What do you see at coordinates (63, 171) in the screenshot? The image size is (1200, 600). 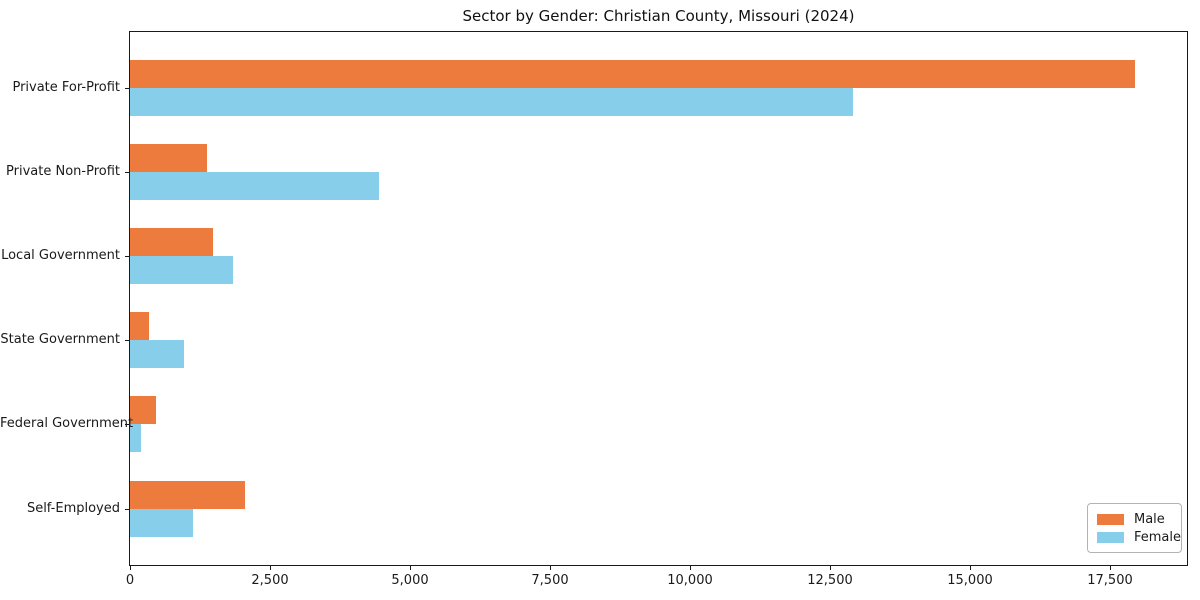 I see `y-tick-label-private-non-profit: Private Non-Profit` at bounding box center [63, 171].